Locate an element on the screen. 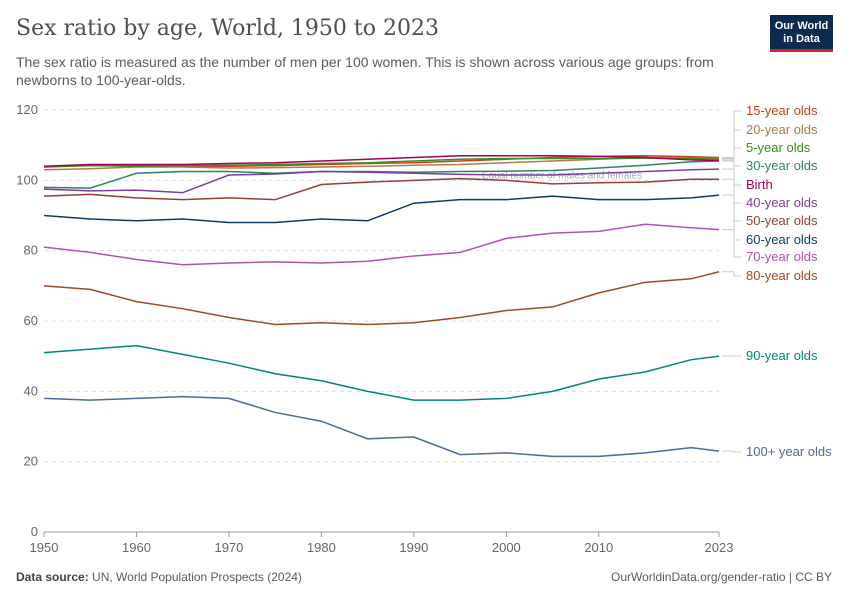 The width and height of the screenshot is (850, 600). x-tick-label: 2000 is located at coordinates (506, 547).